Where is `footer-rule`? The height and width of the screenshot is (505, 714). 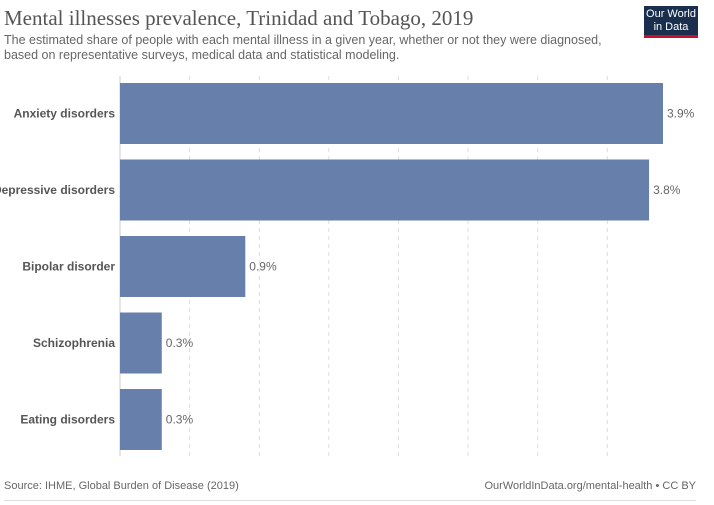 footer-rule is located at coordinates (350, 500).